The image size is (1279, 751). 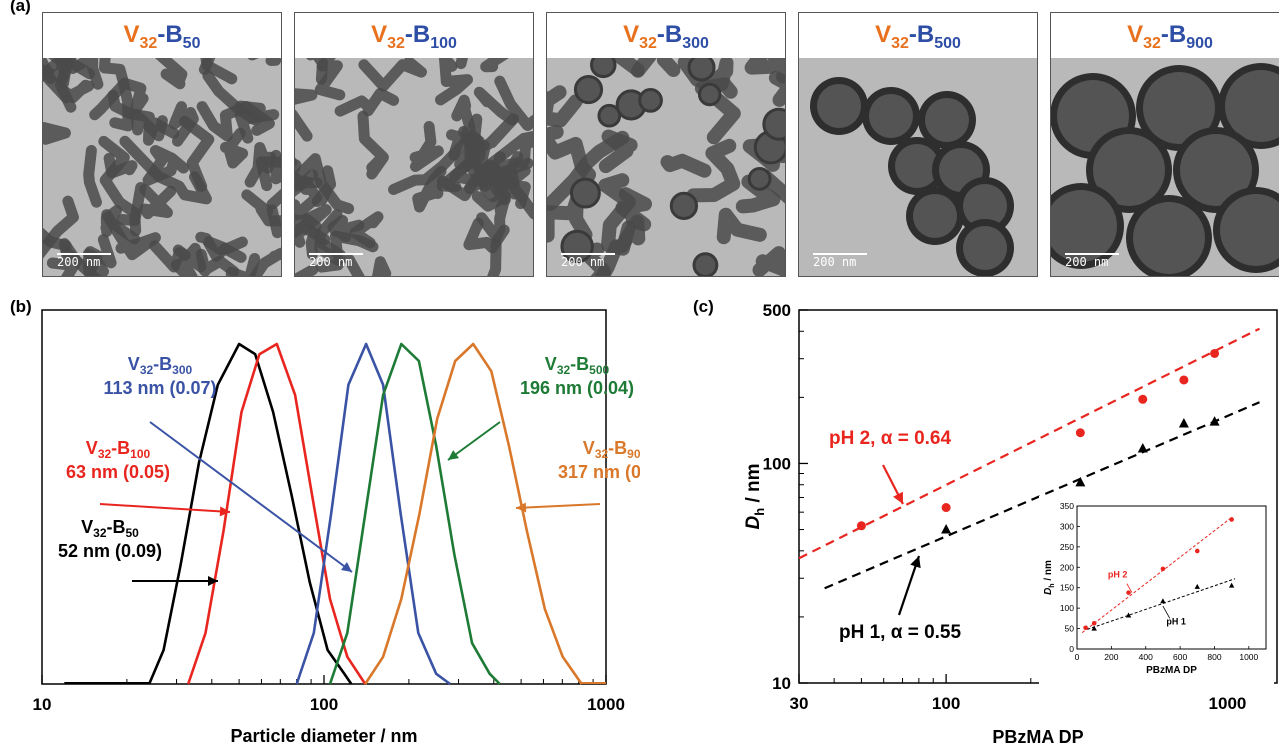 What do you see at coordinates (900, 43) in the screenshot?
I see `tem-title-vs: 32` at bounding box center [900, 43].